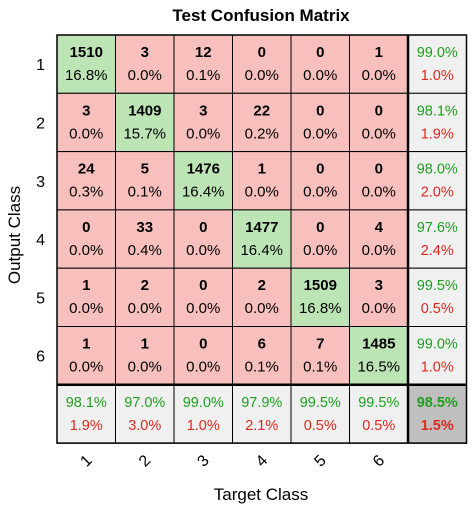  I want to click on cell-count: 7, so click(320, 344).